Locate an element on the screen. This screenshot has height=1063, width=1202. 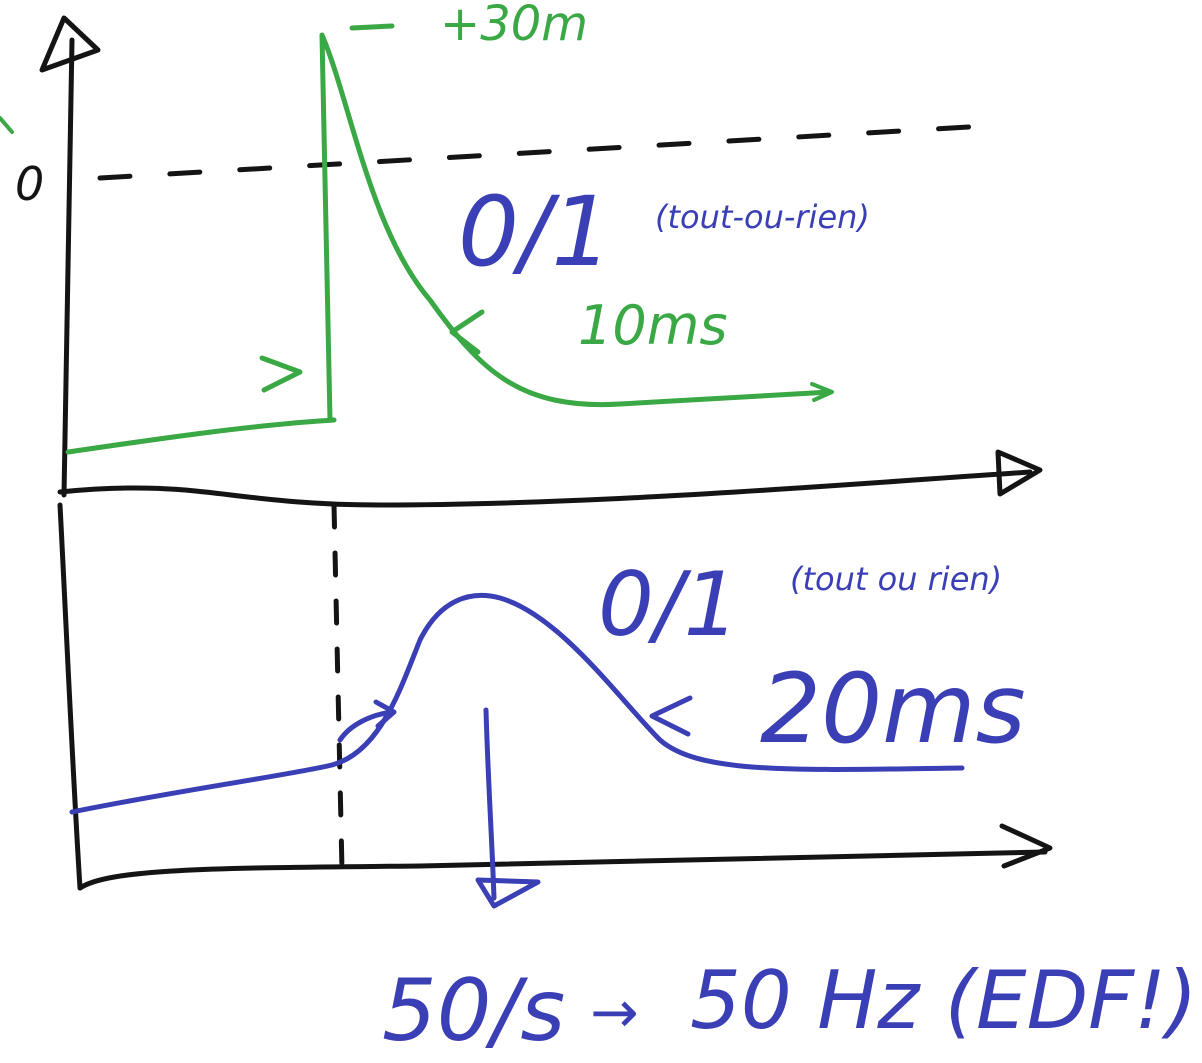
frequency-label: 50 Hz (EDF!) is located at coordinates (943, 1000).